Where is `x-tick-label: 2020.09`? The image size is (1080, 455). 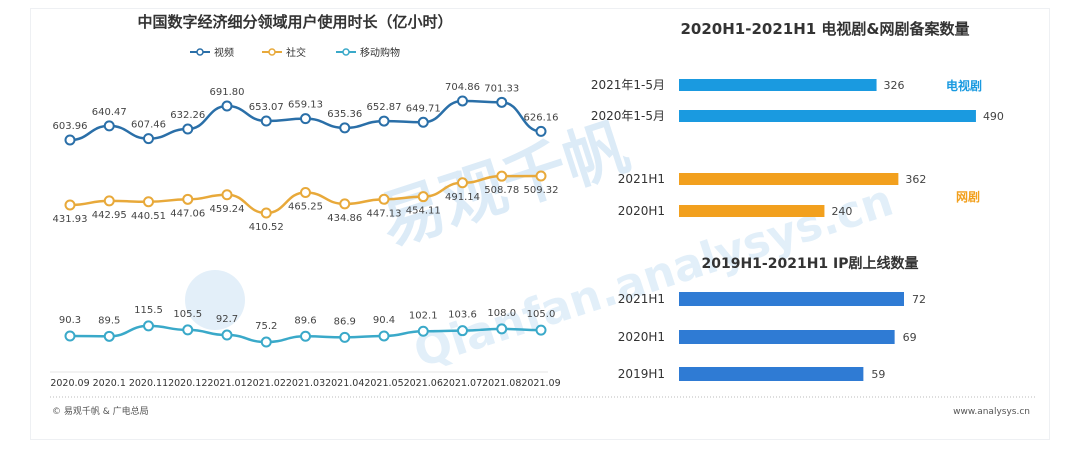 x-tick-label: 2020.09 is located at coordinates (69, 383).